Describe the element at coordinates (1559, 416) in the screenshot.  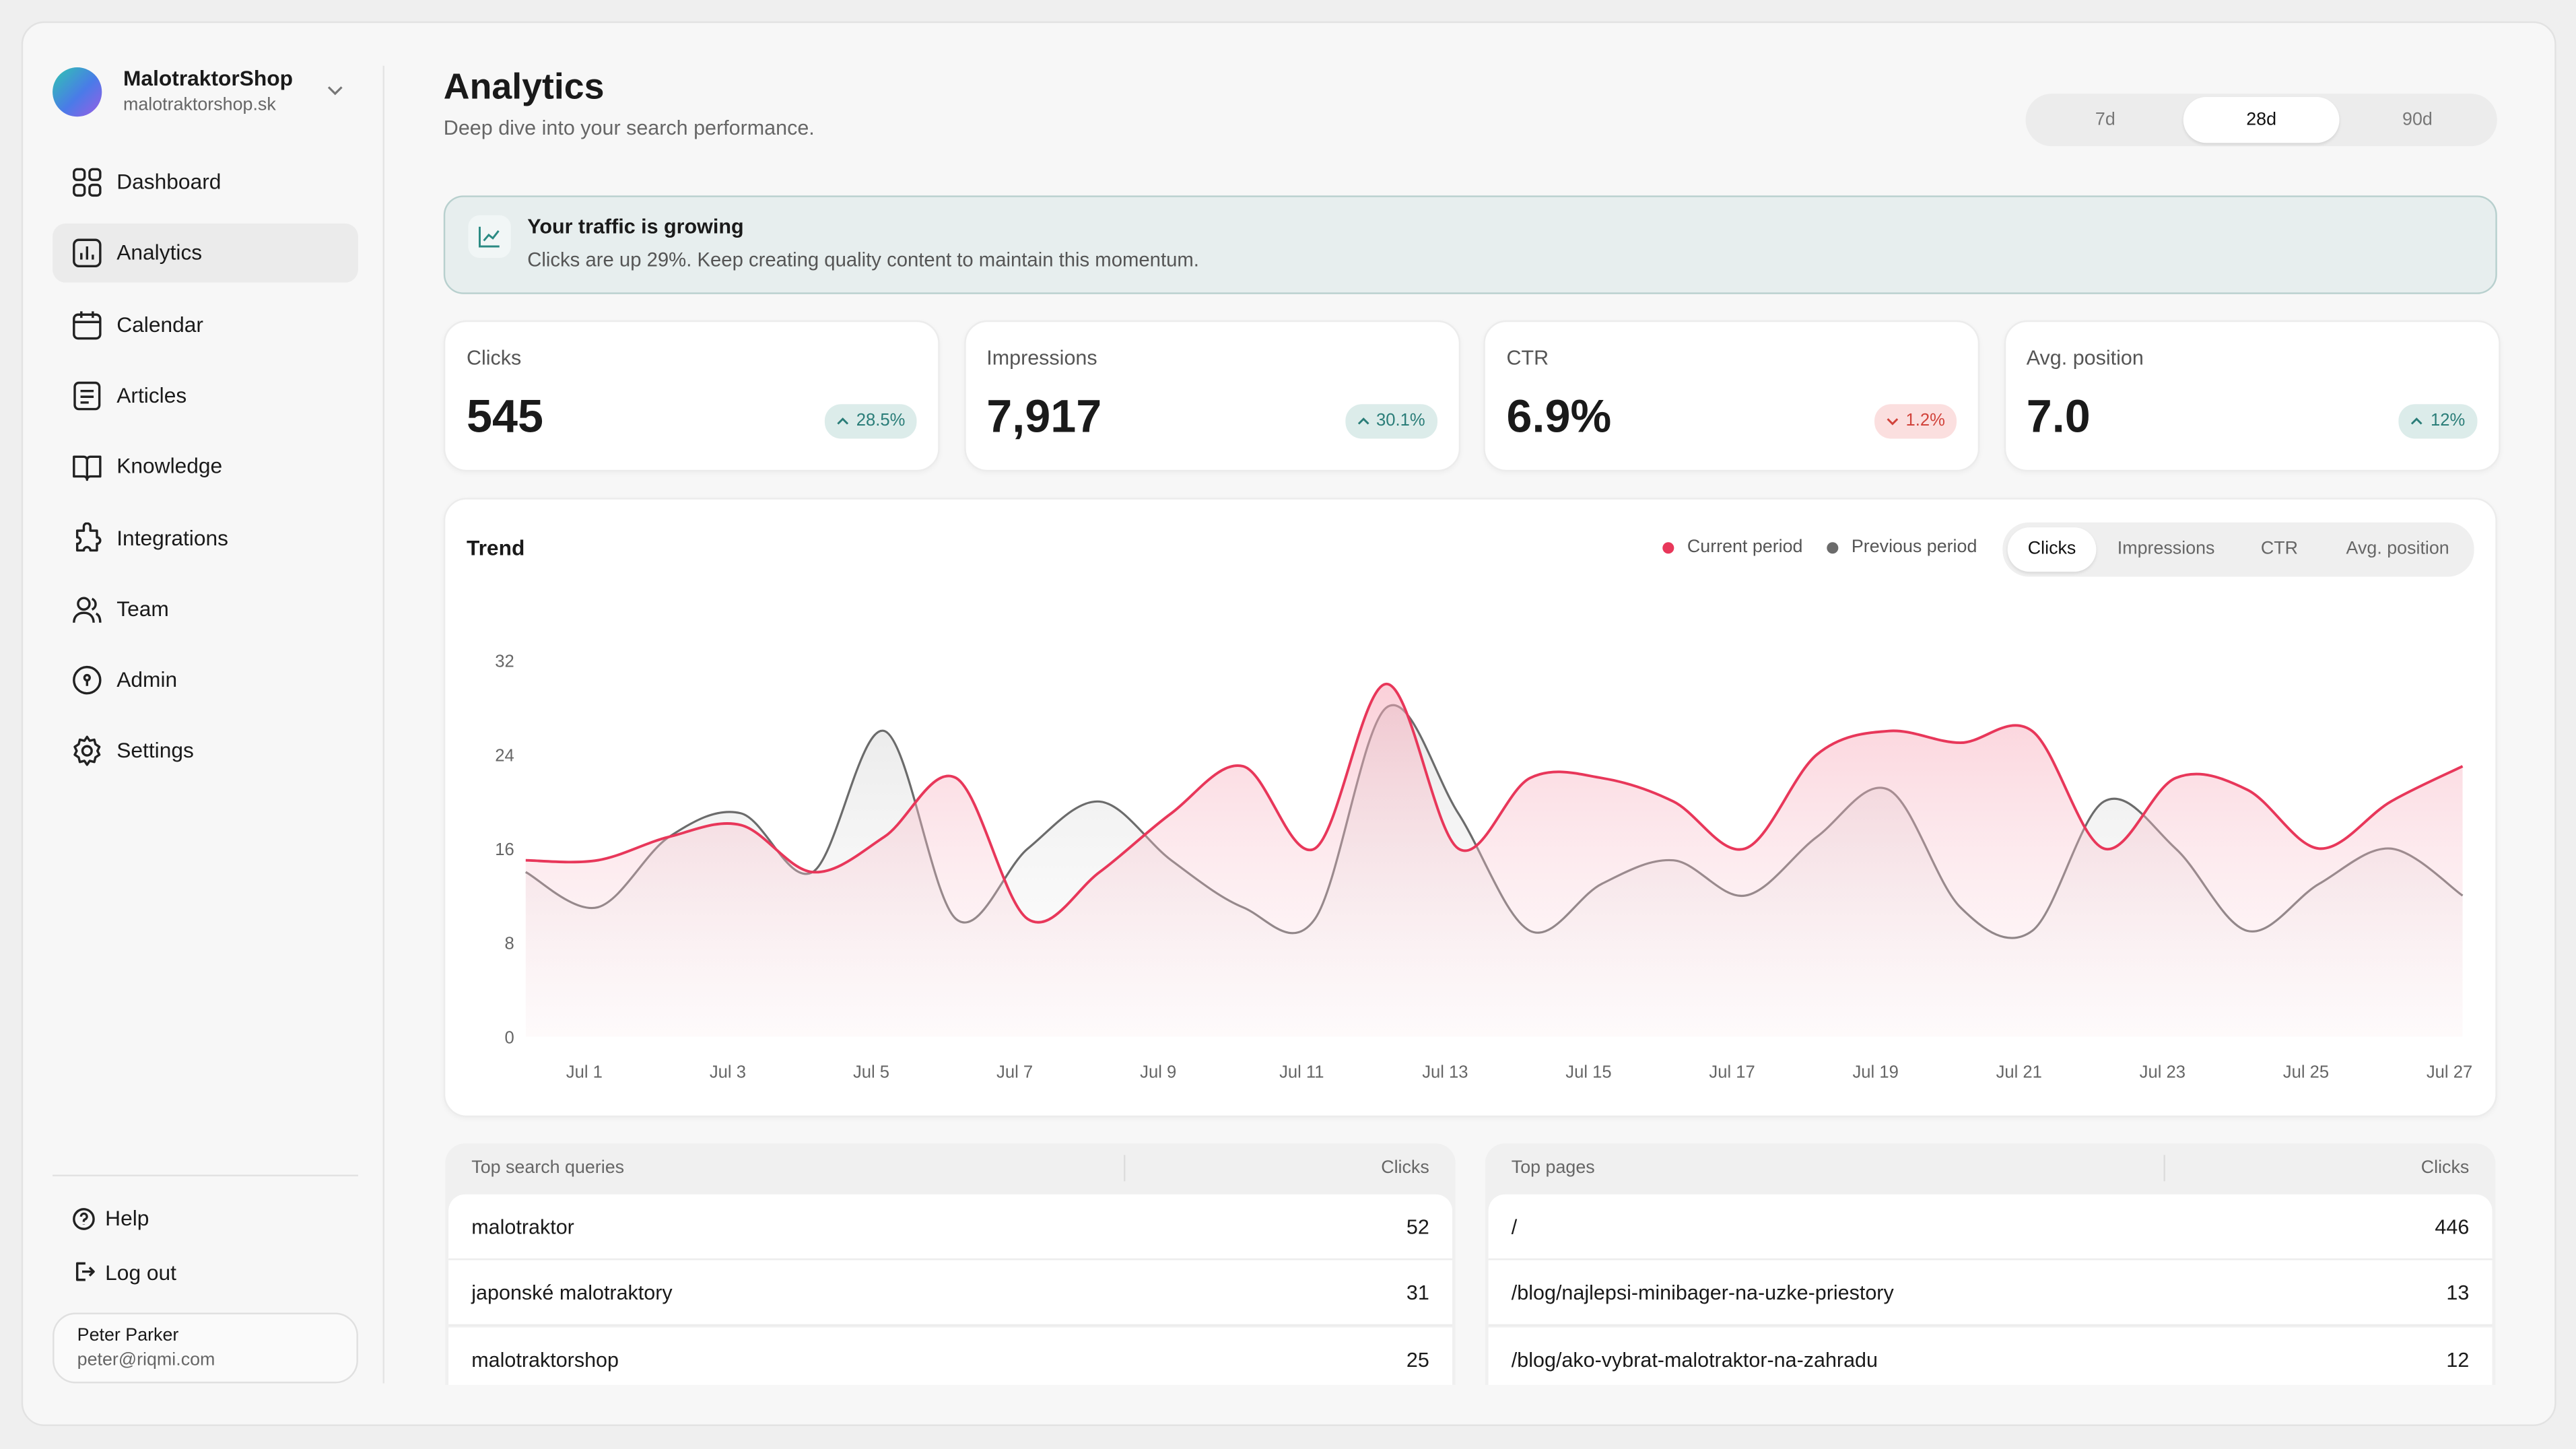
I see `kpi-value: 6.9%` at that location.